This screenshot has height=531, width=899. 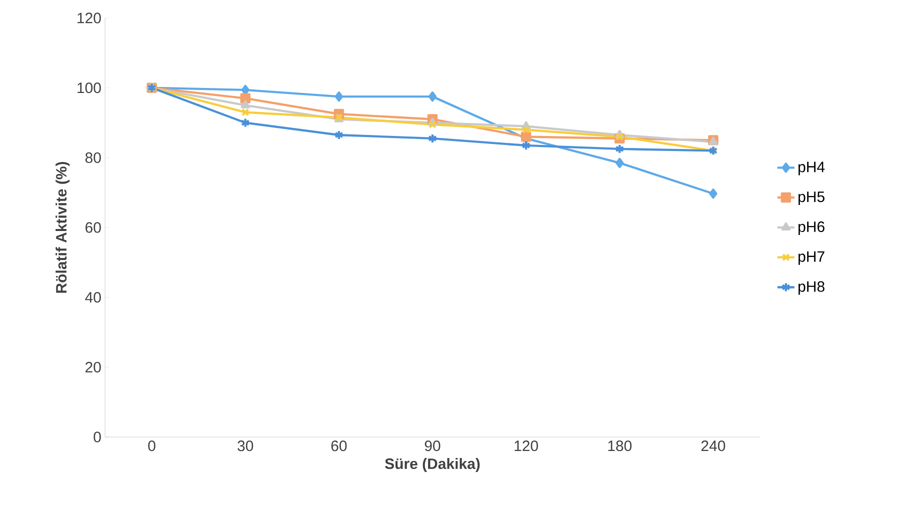 What do you see at coordinates (432, 465) in the screenshot?
I see `x-axis-title: Süre (Dakika)` at bounding box center [432, 465].